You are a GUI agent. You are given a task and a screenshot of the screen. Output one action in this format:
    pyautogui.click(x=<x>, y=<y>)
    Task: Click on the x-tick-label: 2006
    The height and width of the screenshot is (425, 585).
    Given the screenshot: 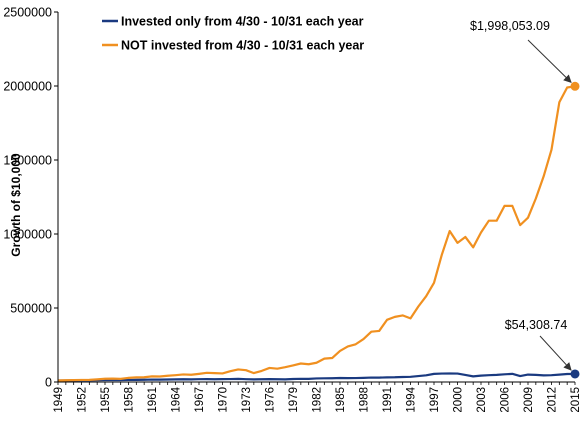 What is the action you would take?
    pyautogui.click(x=506, y=400)
    